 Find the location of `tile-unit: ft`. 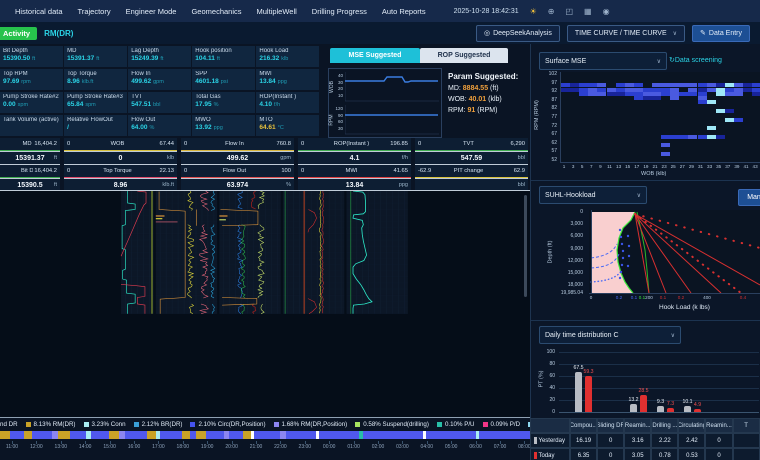

tile-unit: ft is located at coordinates (98, 59).